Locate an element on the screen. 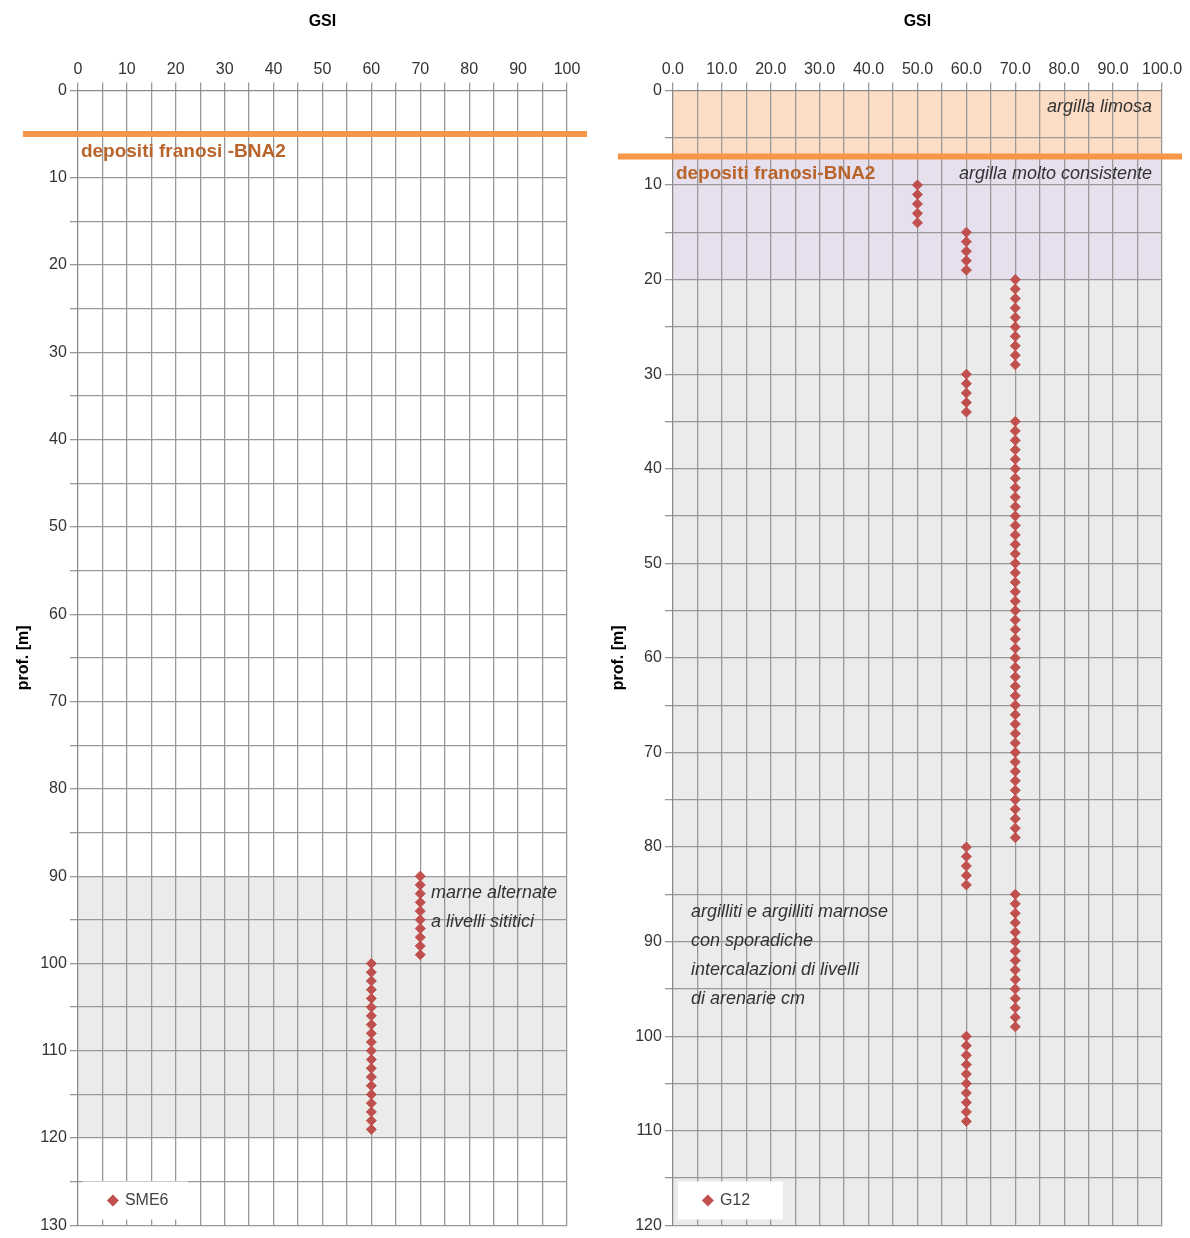 The height and width of the screenshot is (1238, 1190). x-tick-label: 30 is located at coordinates (224, 69).